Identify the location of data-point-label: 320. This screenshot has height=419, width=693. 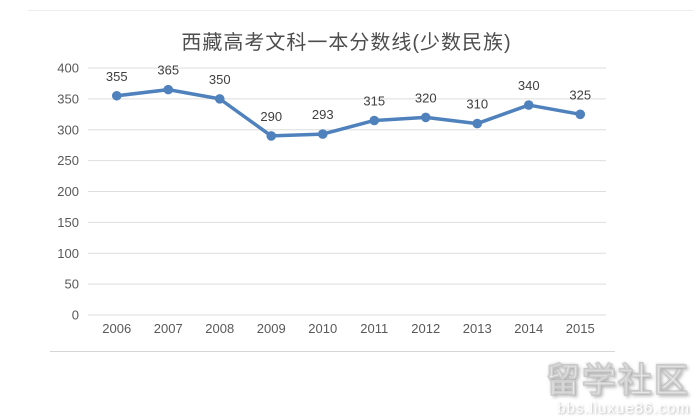
(426, 97).